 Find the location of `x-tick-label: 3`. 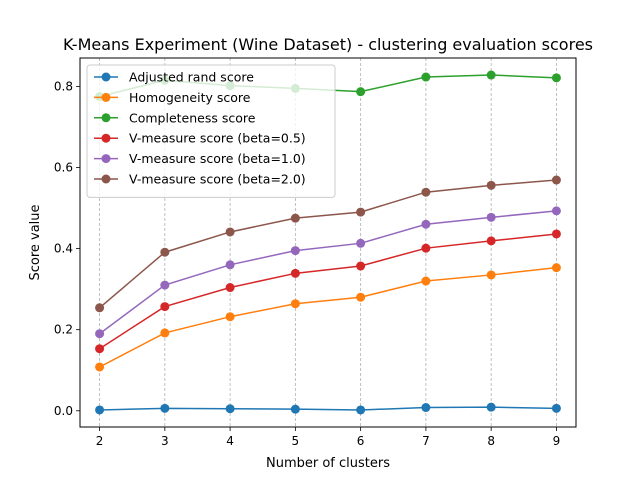

x-tick-label: 3 is located at coordinates (165, 441).